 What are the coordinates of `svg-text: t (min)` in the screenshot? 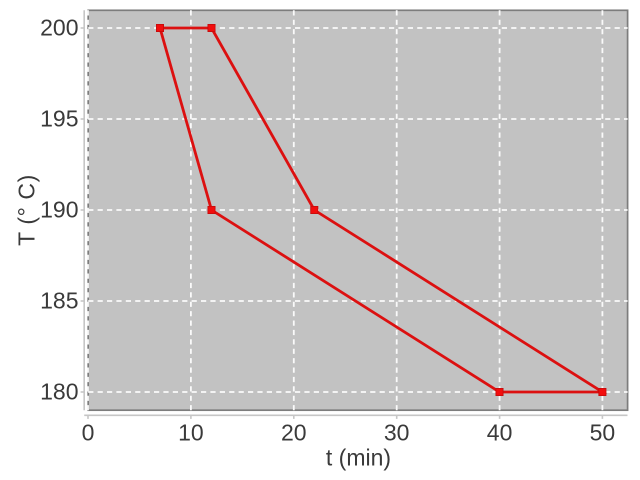 It's located at (358, 458).